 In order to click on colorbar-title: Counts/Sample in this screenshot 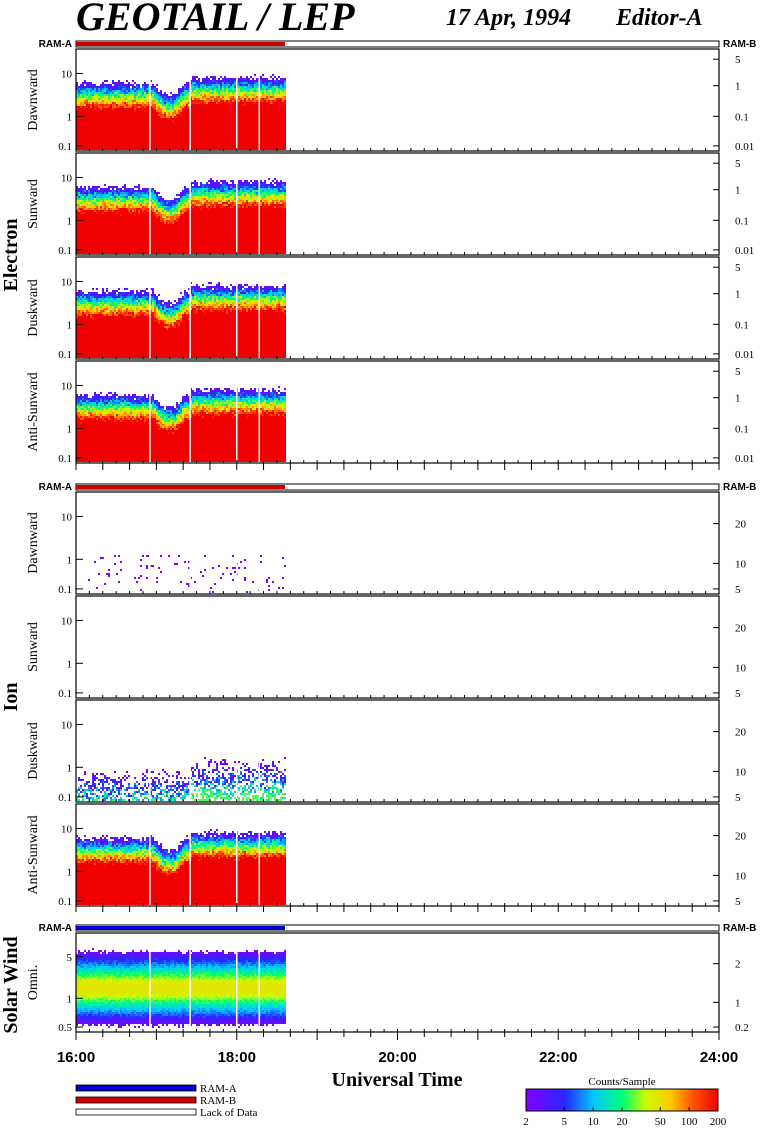, I will do `click(621, 1082)`.